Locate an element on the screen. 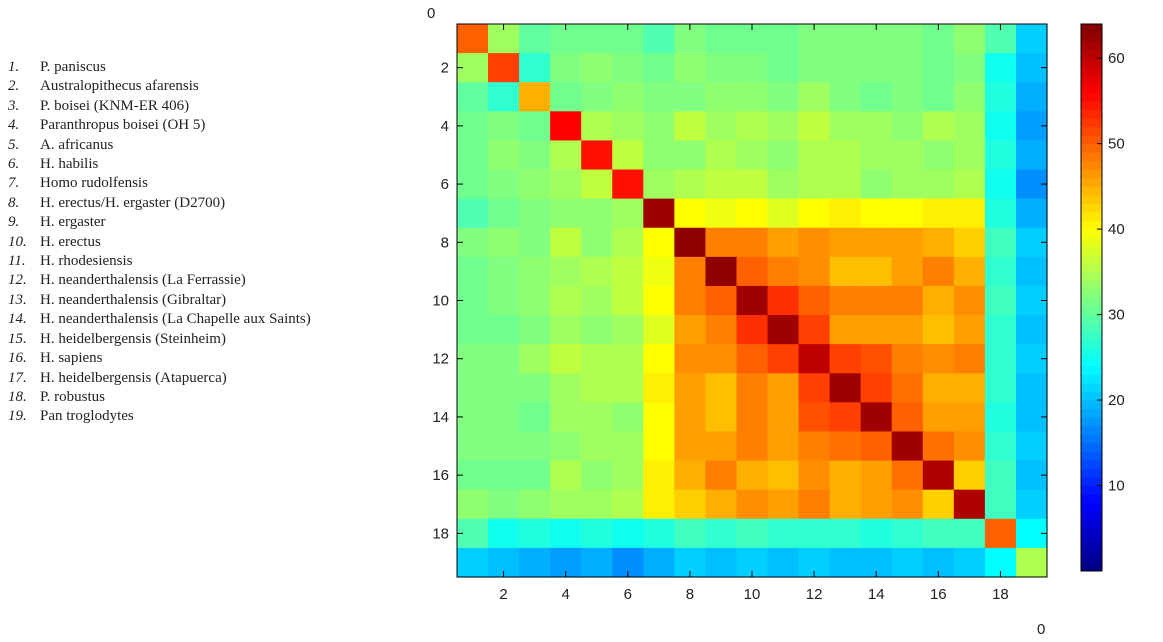 This screenshot has width=1163, height=642. legend-item-number: 14. is located at coordinates (17, 319).